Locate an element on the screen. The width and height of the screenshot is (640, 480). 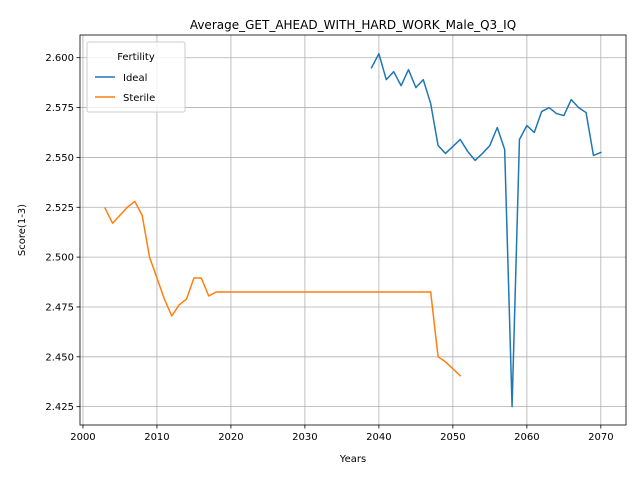
legend-title: Fertility is located at coordinates (136, 57).